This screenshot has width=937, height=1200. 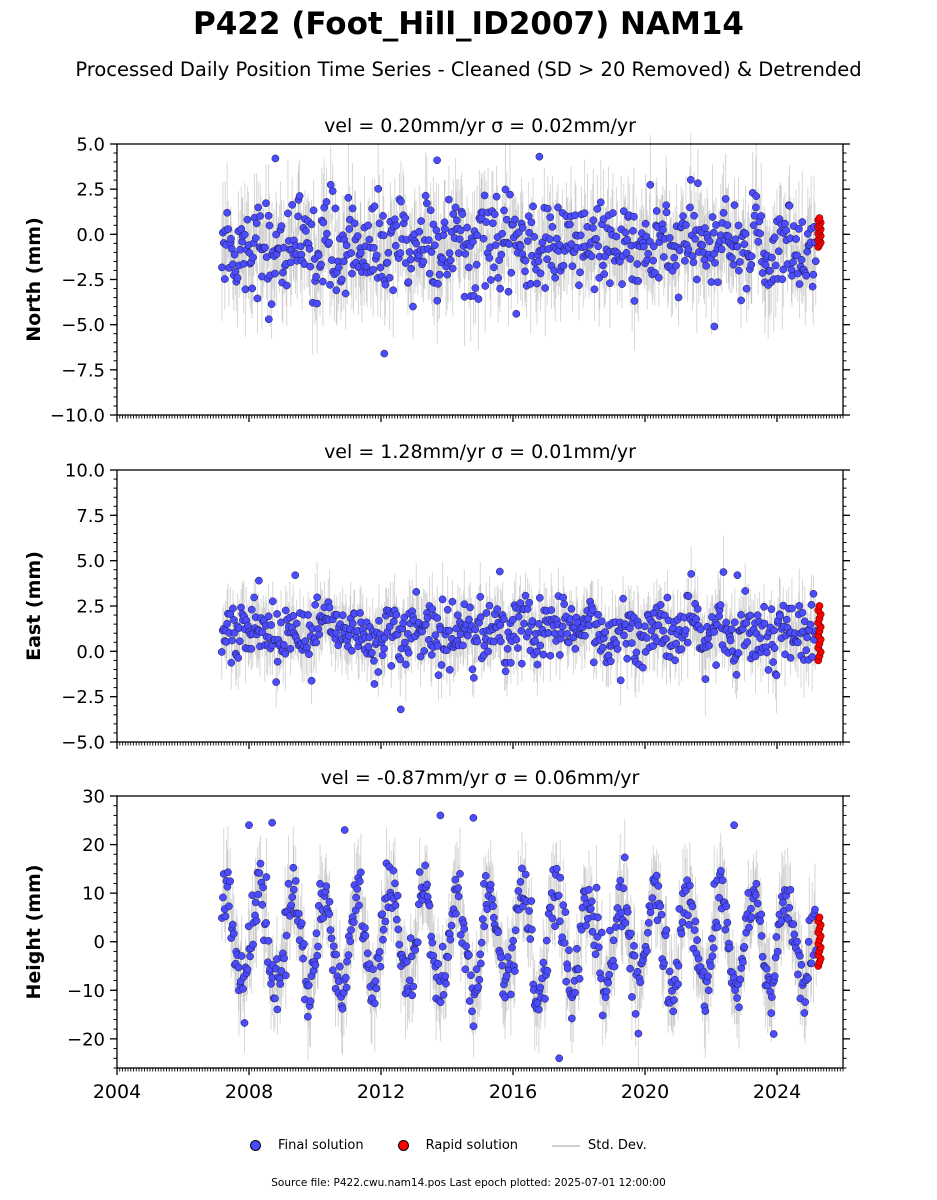 I want to click on y-axis-label: North (mm), so click(x=34, y=279).